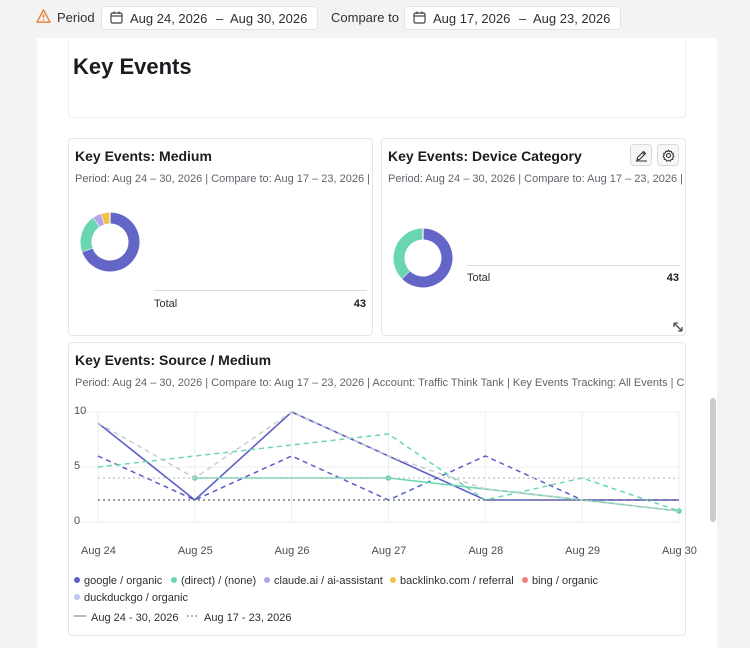  Describe the element at coordinates (512, 18) in the screenshot. I see `compare-date-picker: Aug 17, 2026 – Aug 23, 2026` at that location.